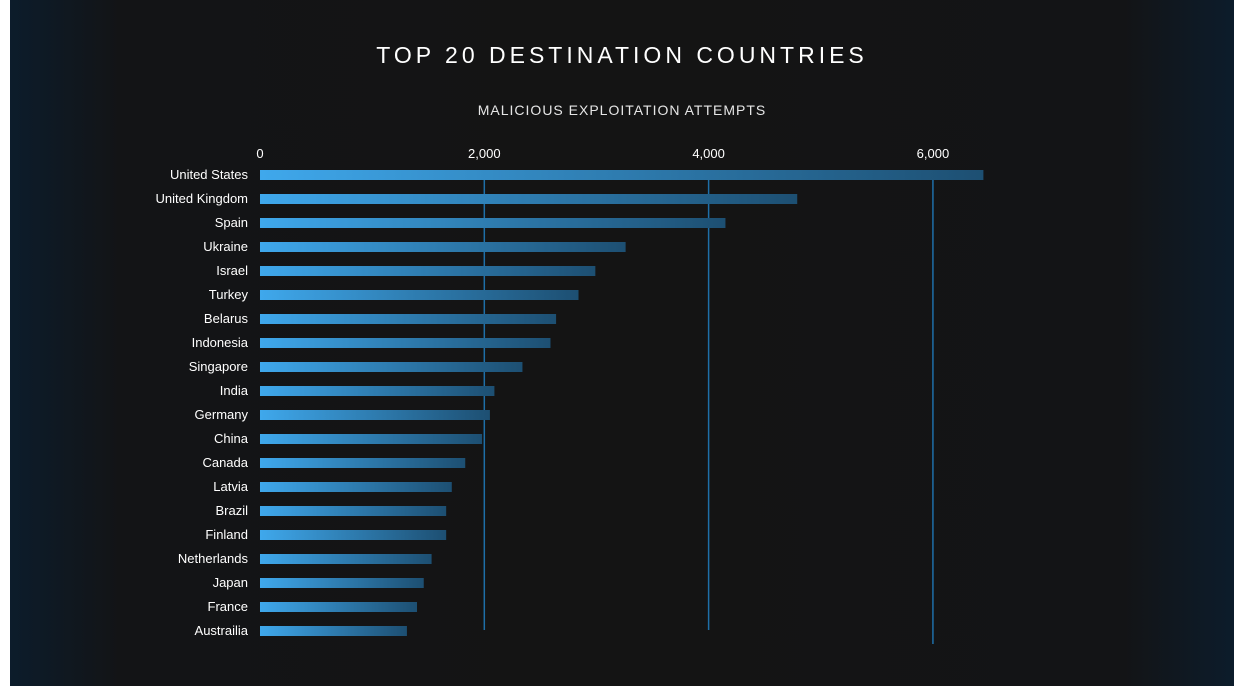  I want to click on category-label: Canada, so click(225, 462).